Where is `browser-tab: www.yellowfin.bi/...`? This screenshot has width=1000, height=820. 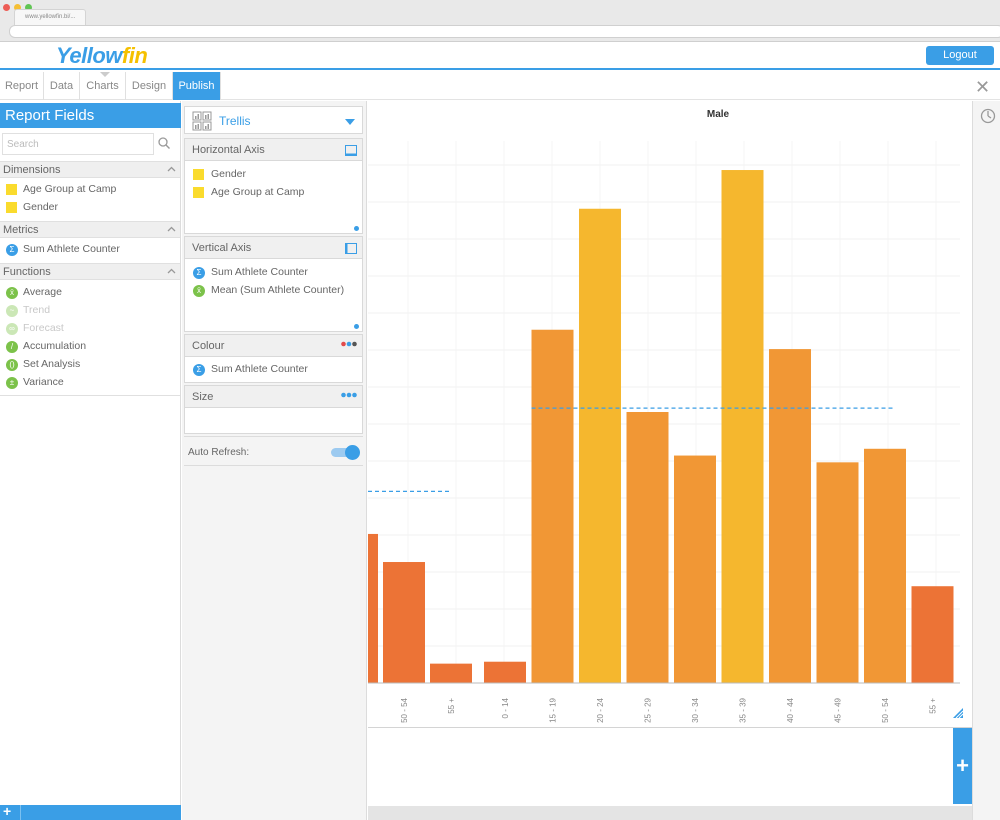
browser-tab: www.yellowfin.bi/... is located at coordinates (50, 17).